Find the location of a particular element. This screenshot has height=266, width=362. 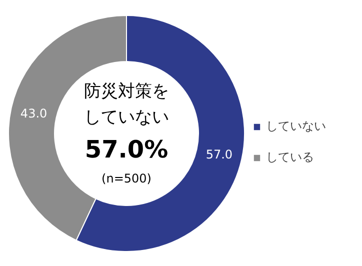

data-label: 57.0 is located at coordinates (219, 155).